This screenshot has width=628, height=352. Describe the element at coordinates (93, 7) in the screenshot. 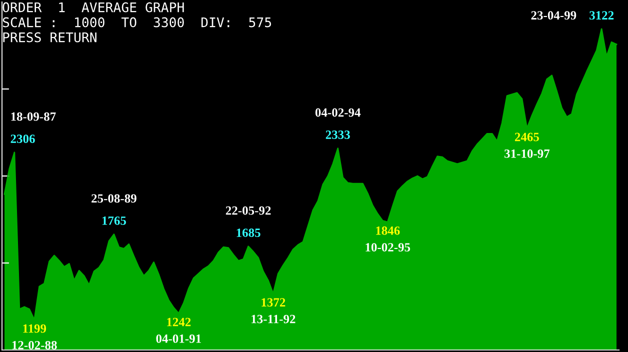

I see `chart-title: ORDER 1 AVERAGE GRAPH` at that location.